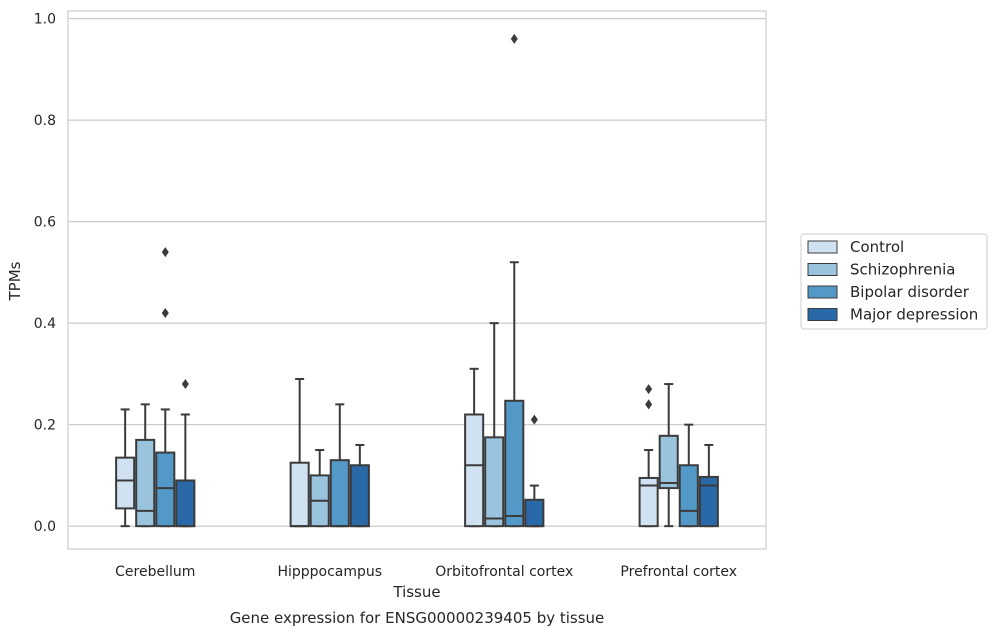 Image resolution: width=997 pixels, height=636 pixels. I want to click on legend-frame, so click(894, 281).